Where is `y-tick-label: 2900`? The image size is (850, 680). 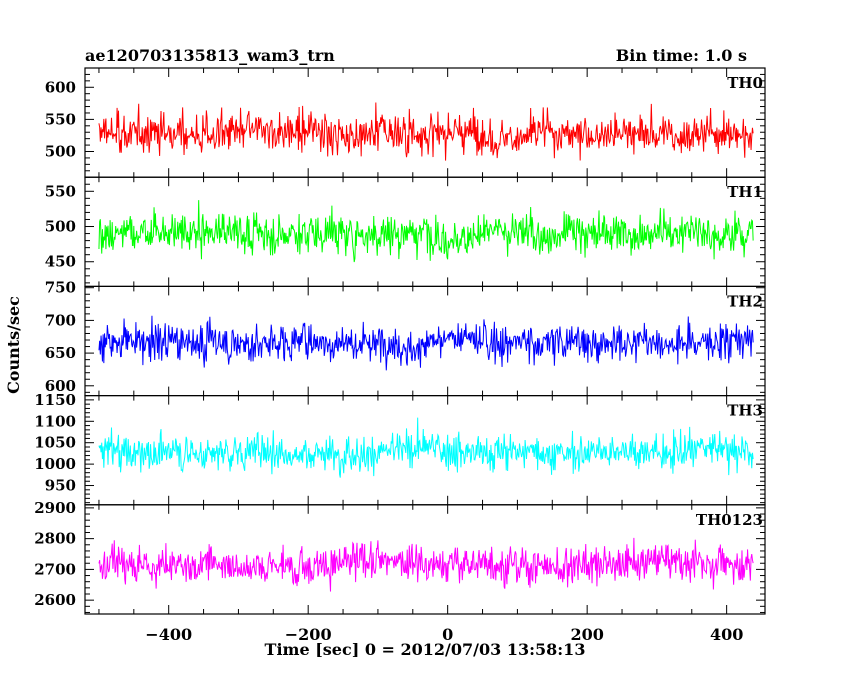
y-tick-label: 2900 is located at coordinates (55, 508).